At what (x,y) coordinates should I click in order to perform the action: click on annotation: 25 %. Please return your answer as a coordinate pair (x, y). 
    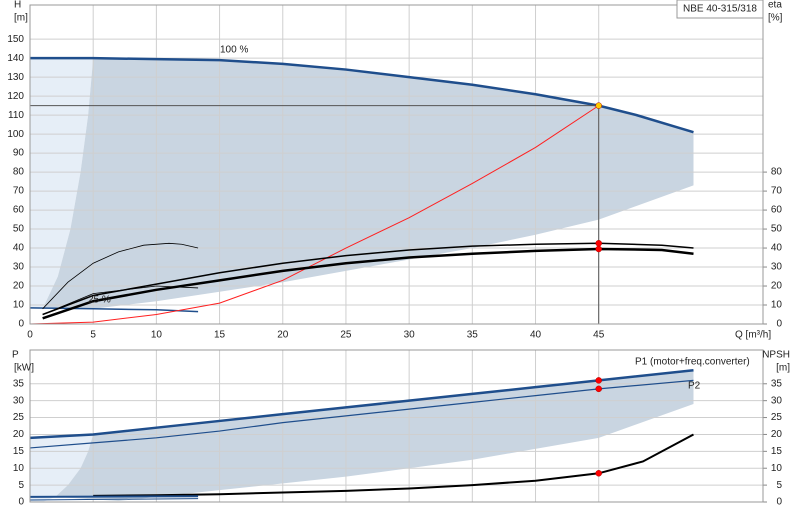
    Looking at the image, I should click on (99, 300).